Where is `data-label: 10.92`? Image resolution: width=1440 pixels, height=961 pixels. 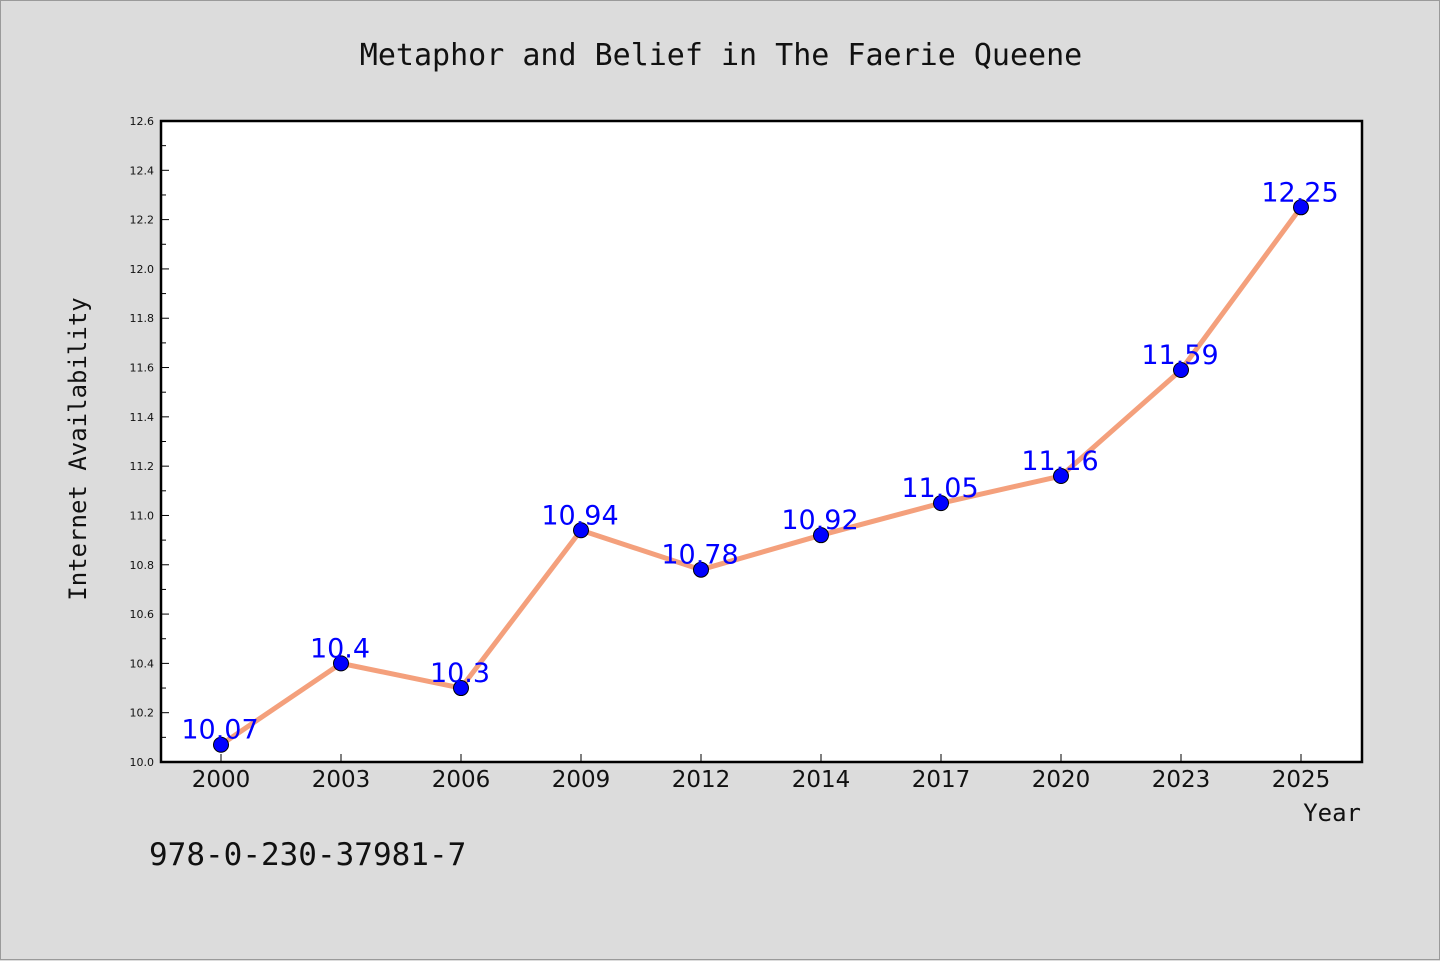
data-label: 10.92 is located at coordinates (819, 520).